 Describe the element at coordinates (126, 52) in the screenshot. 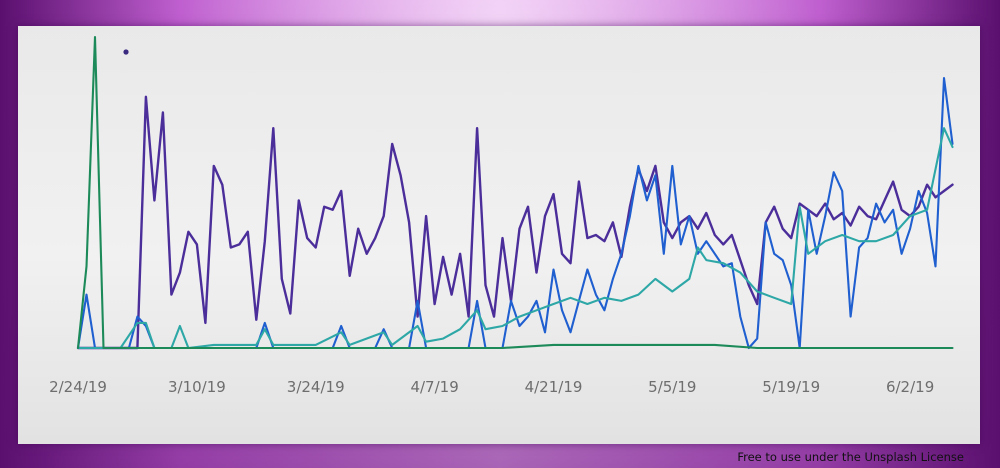

I see `marker-dot` at that location.